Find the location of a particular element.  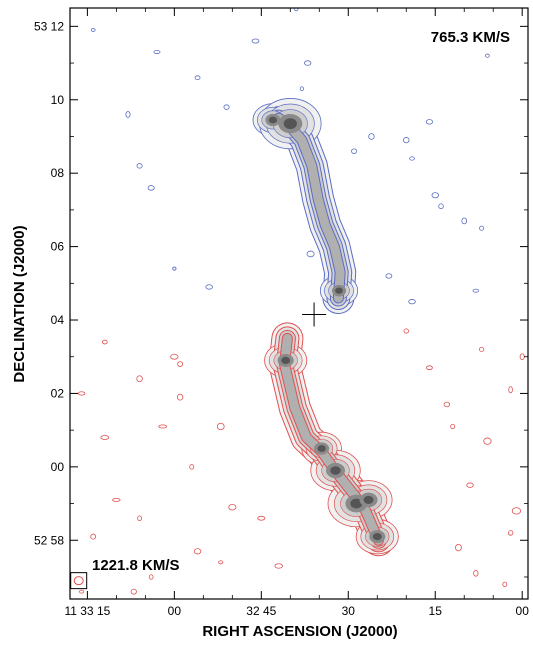

y-tick-label: 02 is located at coordinates (58, 393).